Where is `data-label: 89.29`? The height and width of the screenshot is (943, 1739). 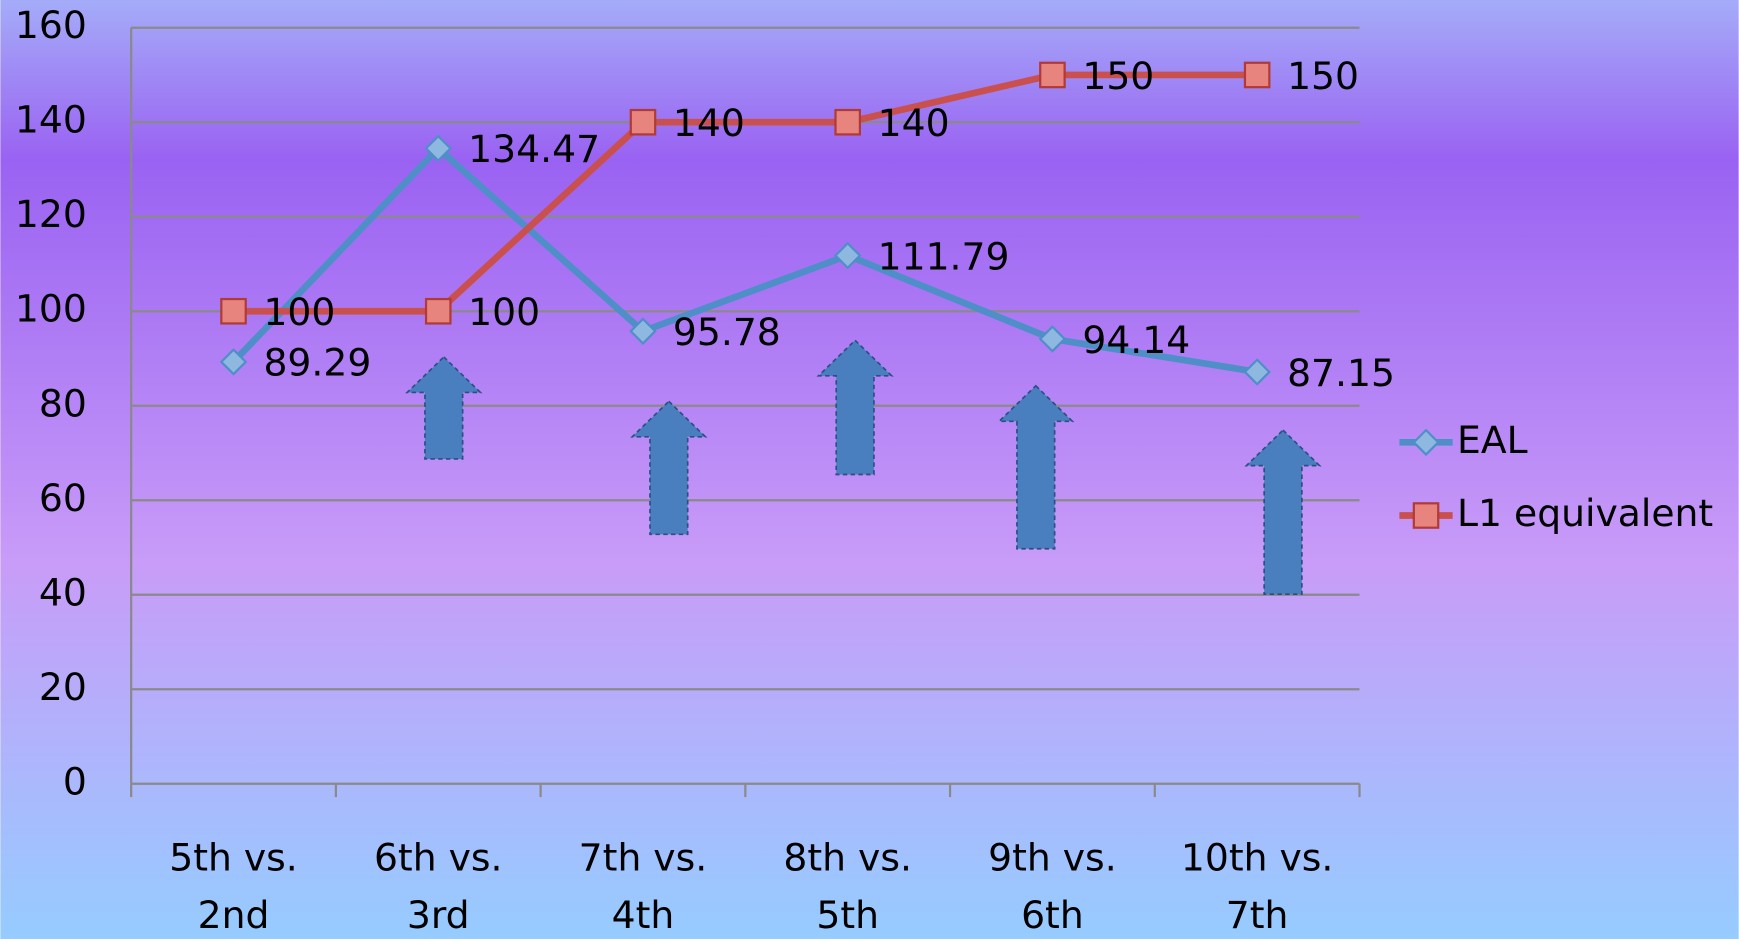
data-label: 89.29 is located at coordinates (317, 363).